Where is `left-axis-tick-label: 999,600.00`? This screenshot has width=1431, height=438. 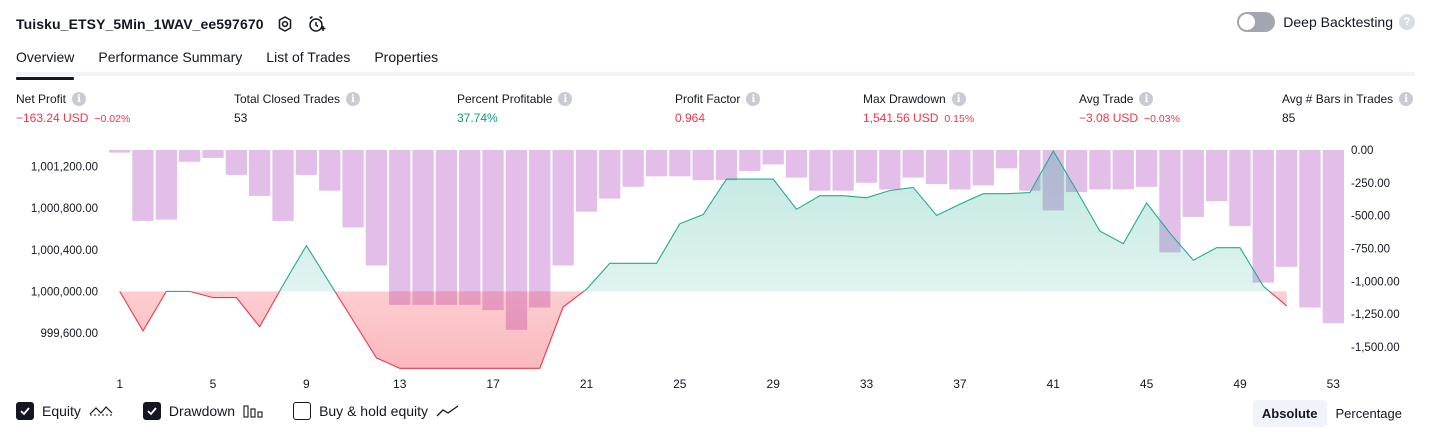 left-axis-tick-label: 999,600.00 is located at coordinates (69, 334).